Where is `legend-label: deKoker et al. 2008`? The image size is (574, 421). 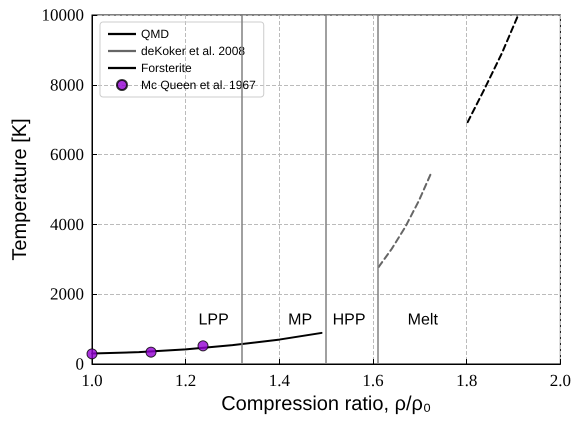 legend-label: deKoker et al. 2008 is located at coordinates (193, 51).